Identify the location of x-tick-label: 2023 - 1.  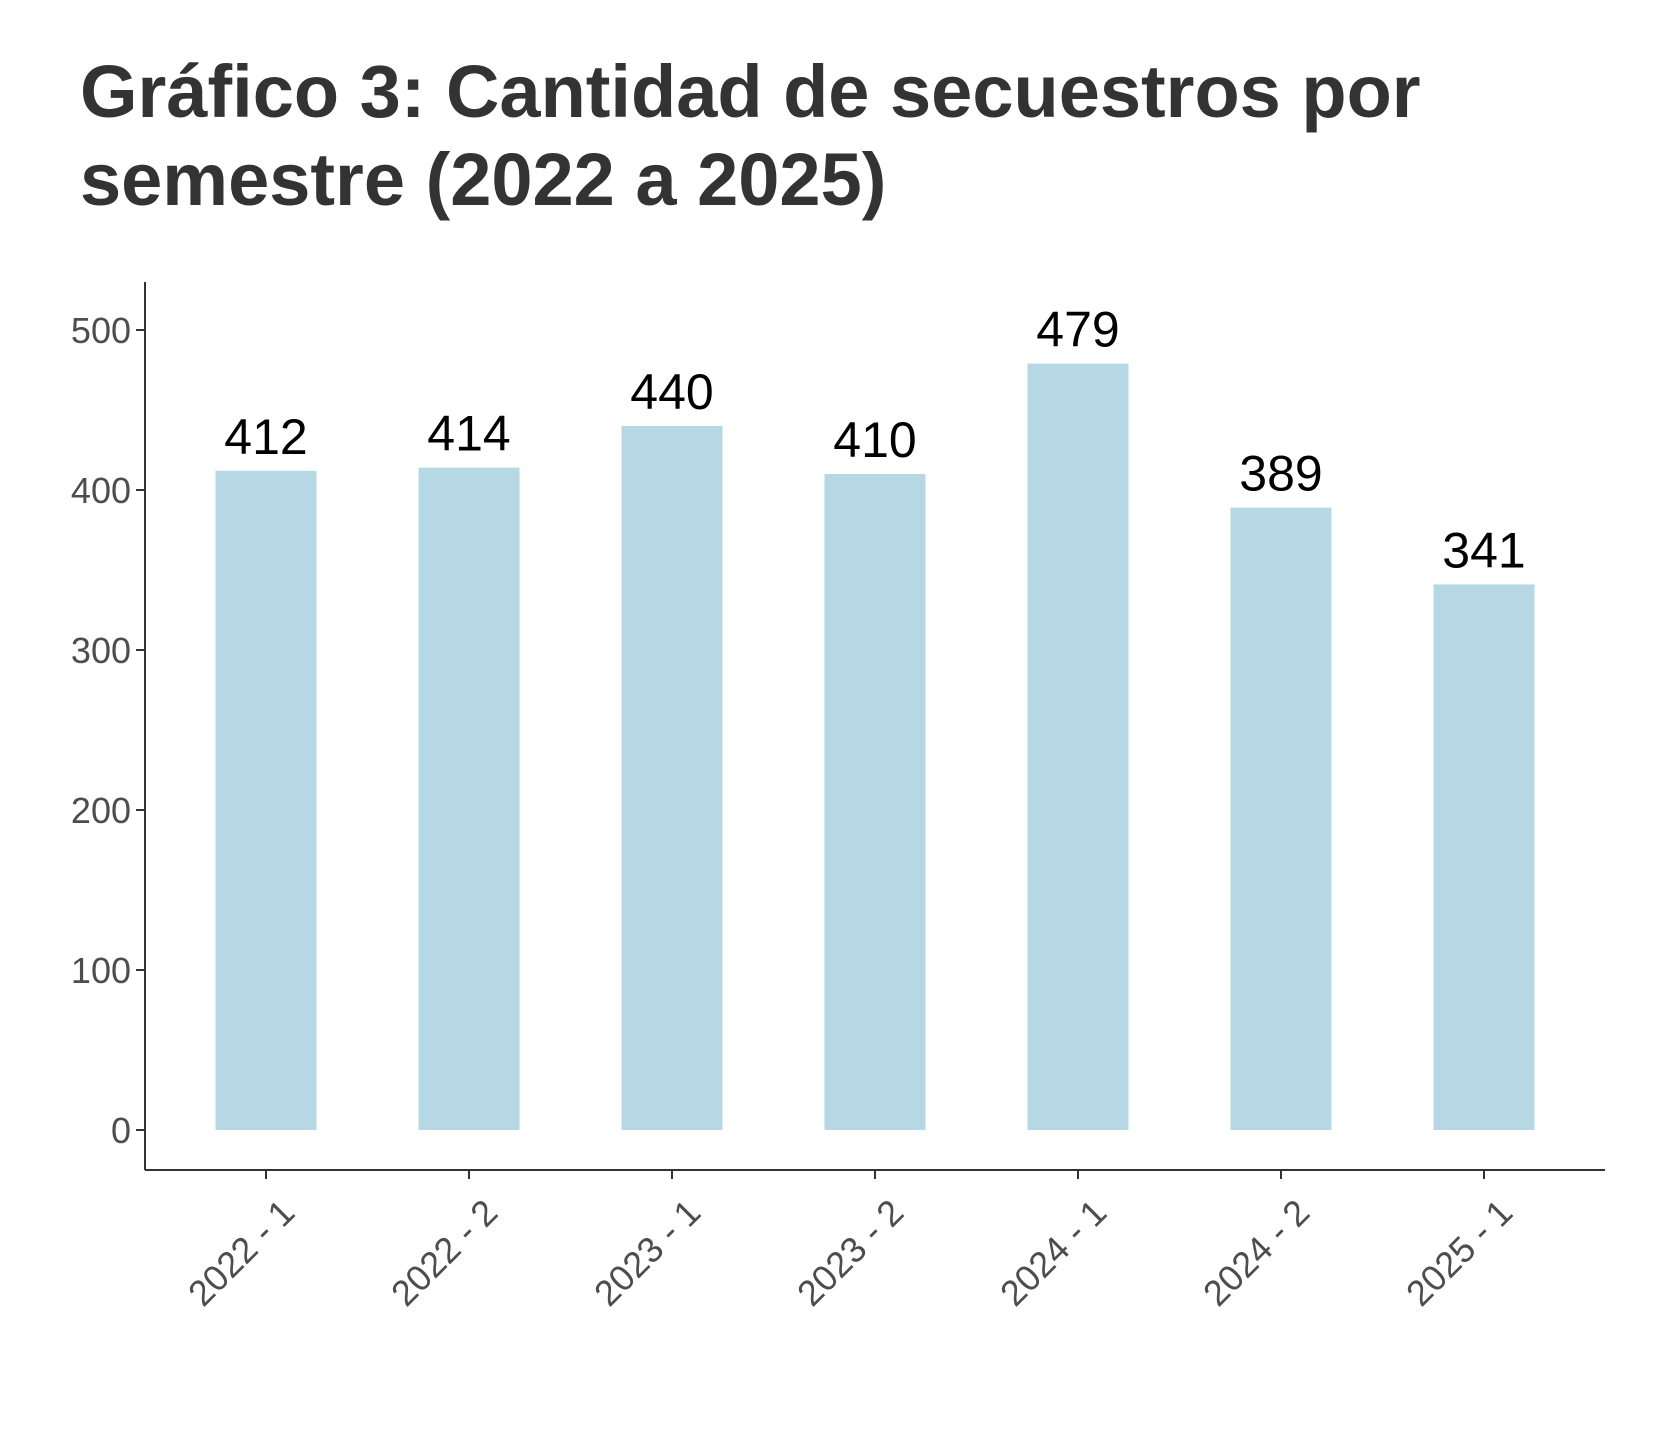
(647, 1252).